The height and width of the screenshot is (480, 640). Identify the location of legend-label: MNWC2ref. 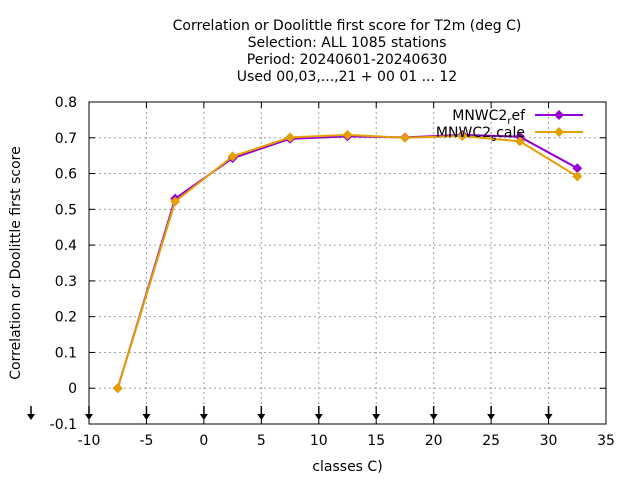
(489, 117).